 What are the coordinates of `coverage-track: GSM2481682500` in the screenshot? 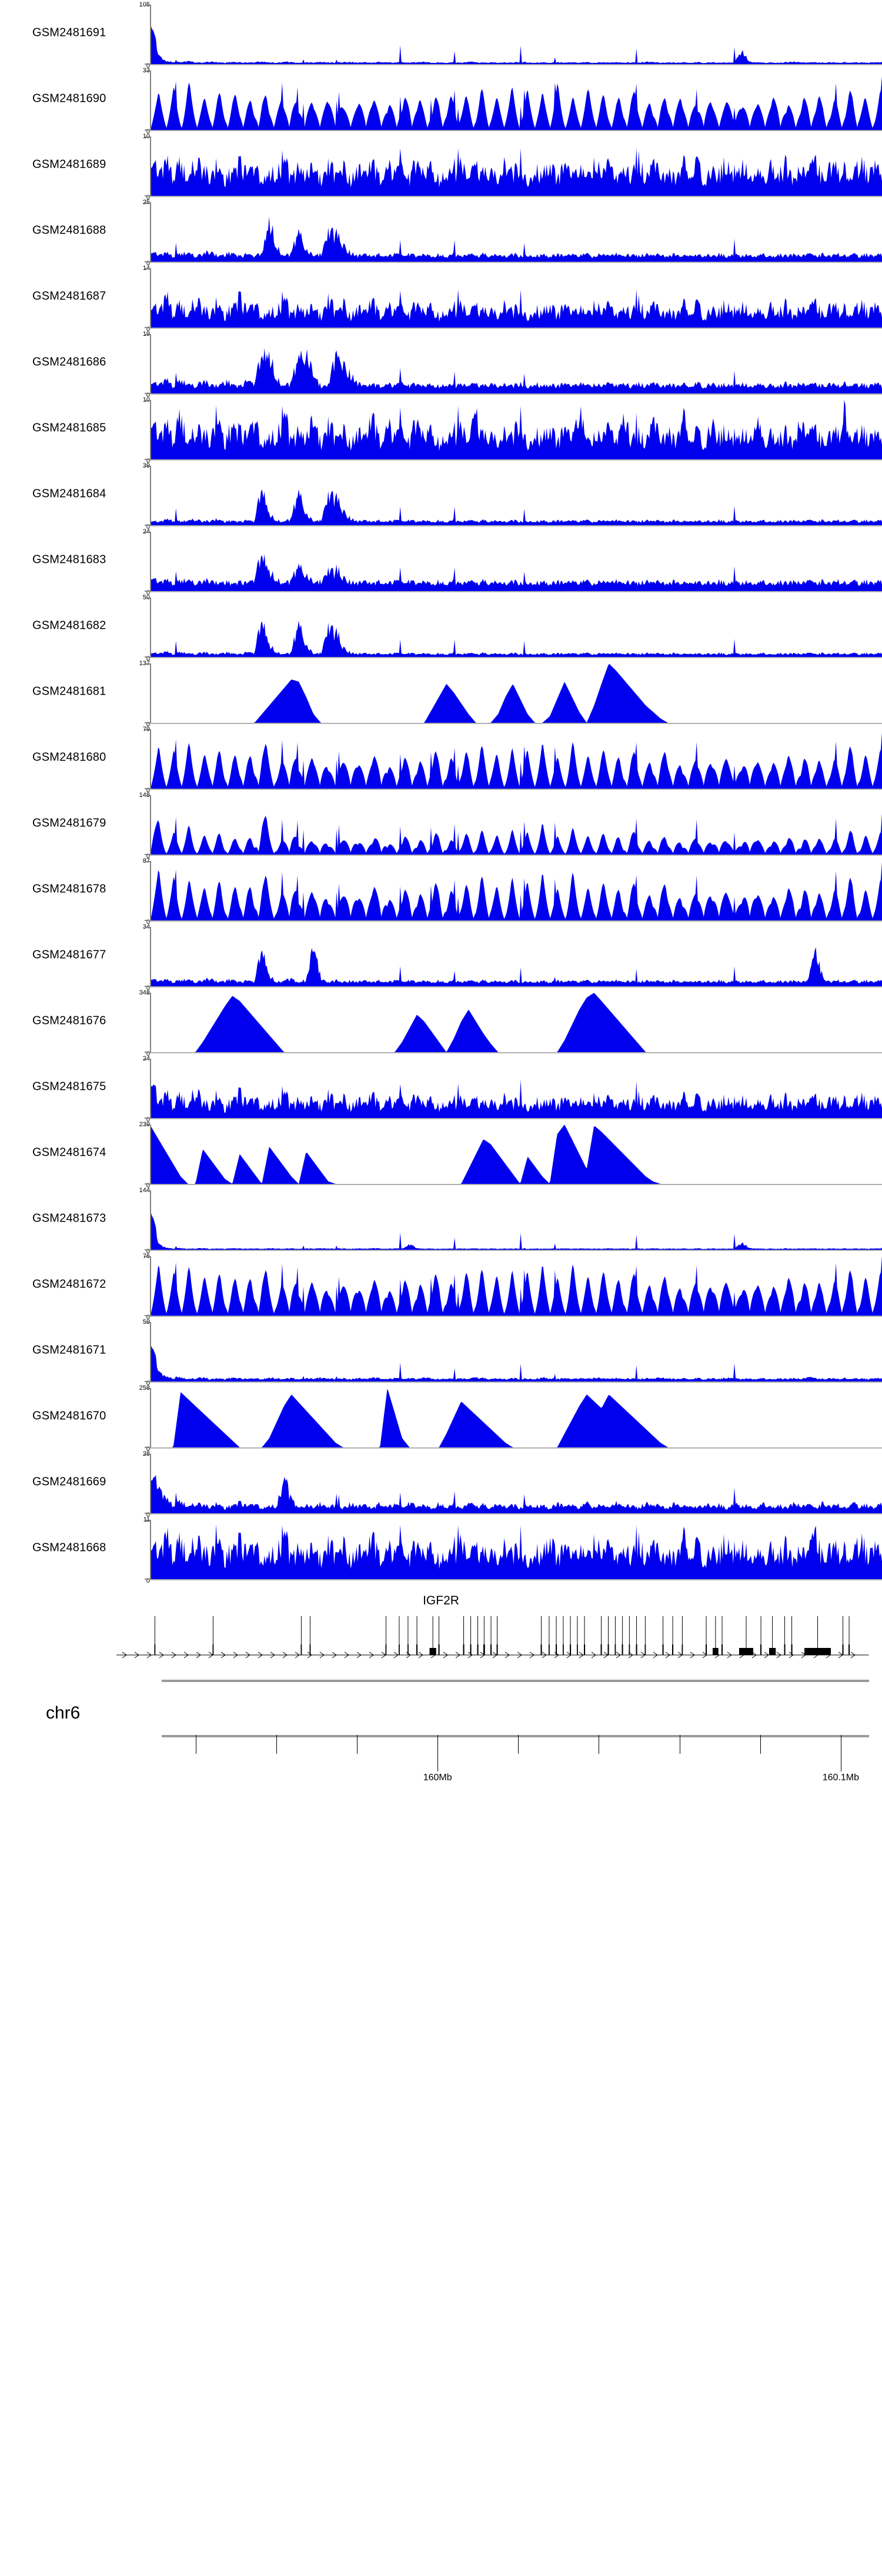 It's located at (441, 627).